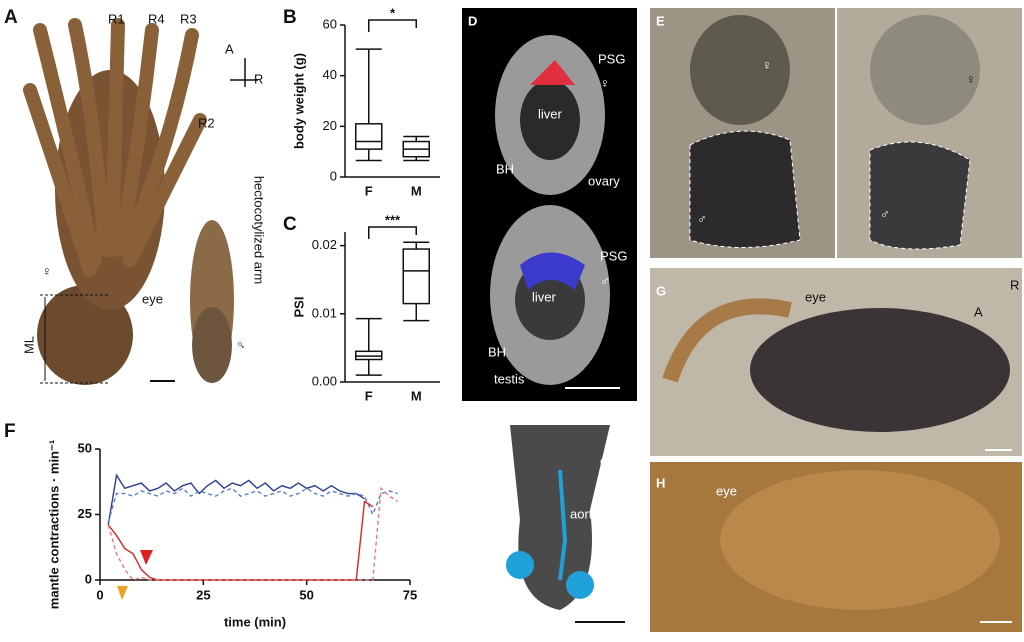 The width and height of the screenshot is (1024, 642). Describe the element at coordinates (99, 594) in the screenshot. I see `x-tick-label: 0` at that location.